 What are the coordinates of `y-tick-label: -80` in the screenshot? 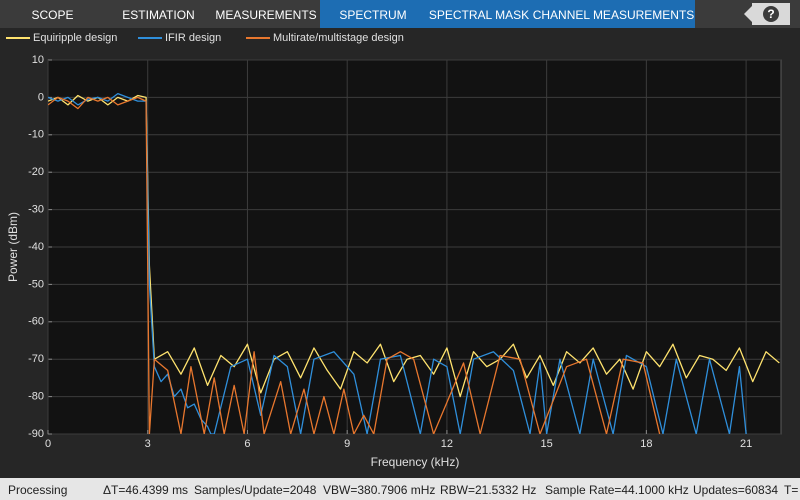 It's located at (36, 397).